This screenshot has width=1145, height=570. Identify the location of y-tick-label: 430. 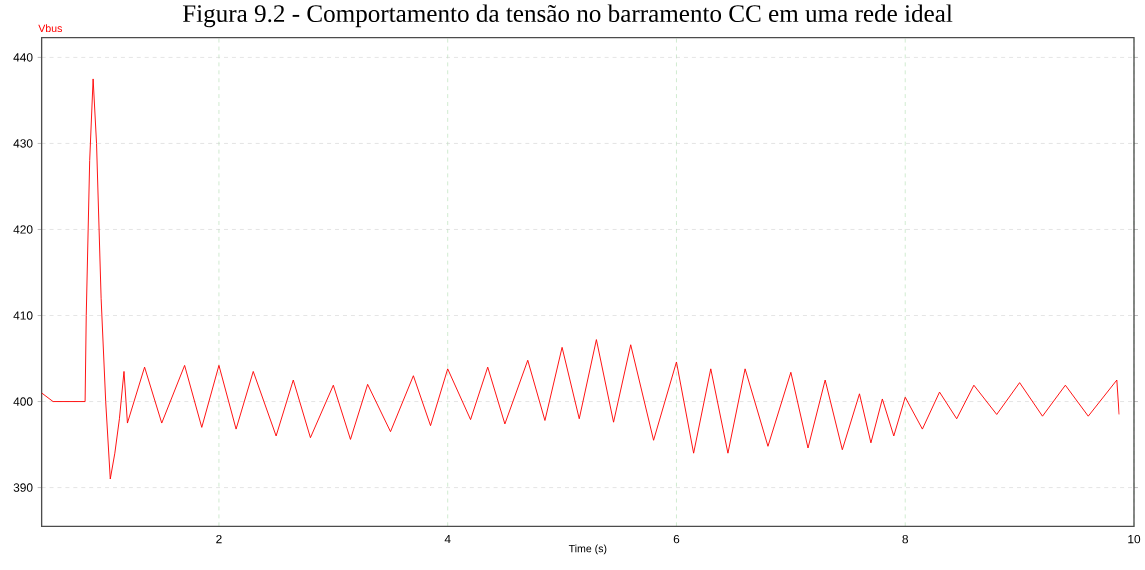
(23, 143).